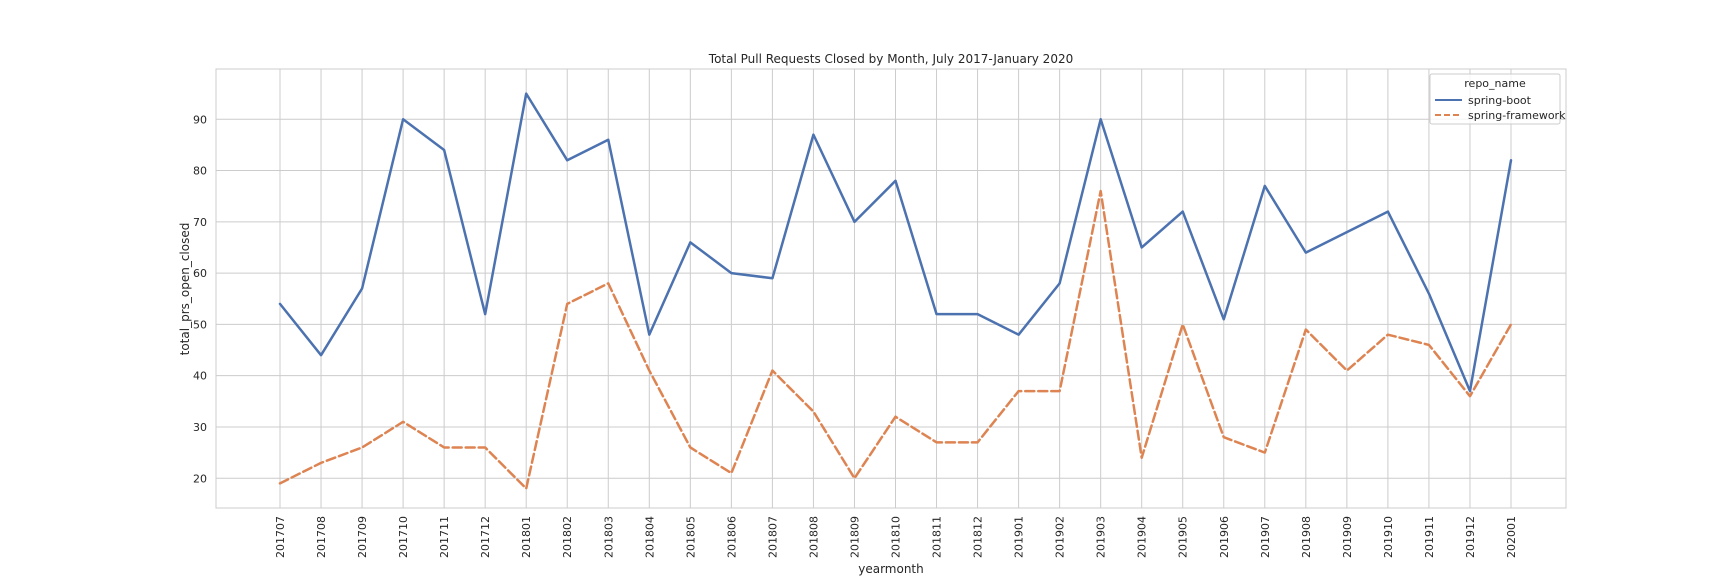  What do you see at coordinates (1306, 537) in the screenshot?
I see `x-tick-label: 201908` at bounding box center [1306, 537].